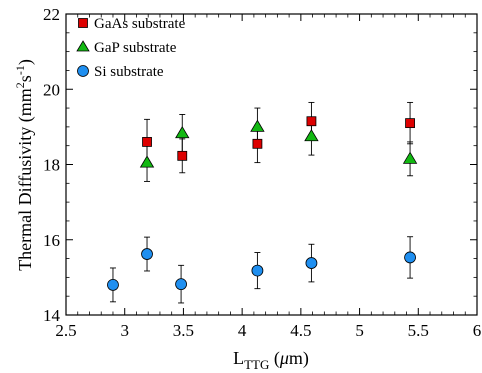 The image size is (482, 373). Describe the element at coordinates (51, 165) in the screenshot. I see `y-tick-label: 18` at that location.